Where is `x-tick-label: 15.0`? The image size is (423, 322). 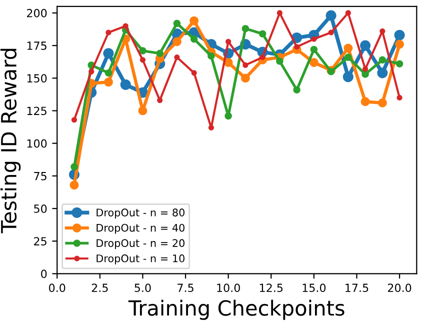
x-tick-label: 15.0 is located at coordinates (314, 288).